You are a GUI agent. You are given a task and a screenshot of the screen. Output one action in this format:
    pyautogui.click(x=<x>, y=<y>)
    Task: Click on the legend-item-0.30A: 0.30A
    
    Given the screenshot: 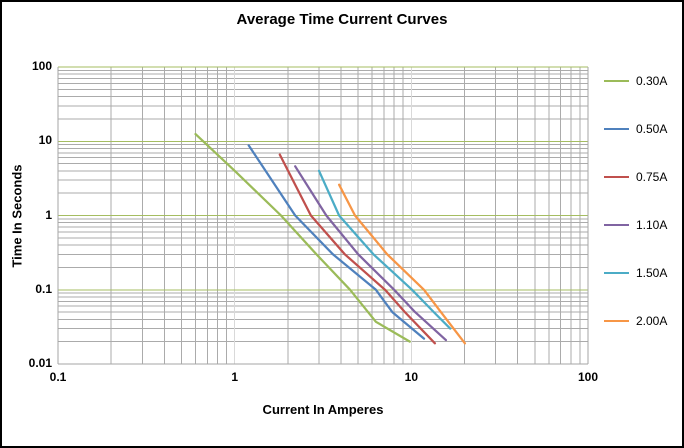 What is the action you would take?
    pyautogui.click(x=635, y=81)
    